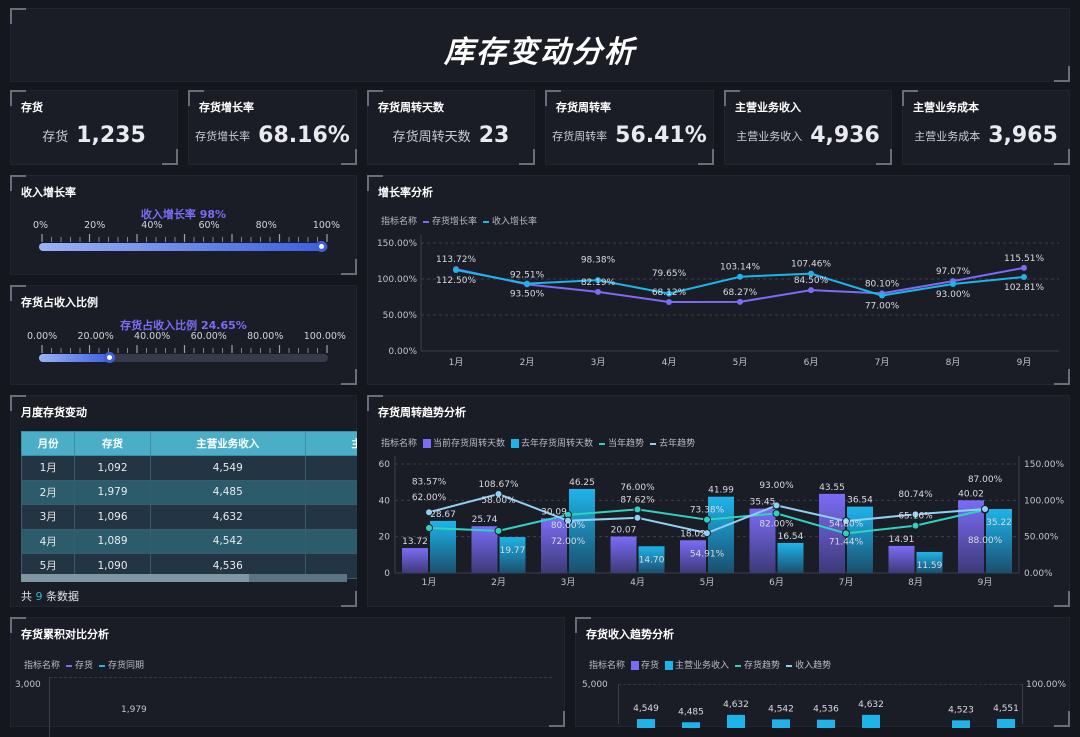 This screenshot has height=737, width=1080. I want to click on column-header: 月份, so click(48, 443).